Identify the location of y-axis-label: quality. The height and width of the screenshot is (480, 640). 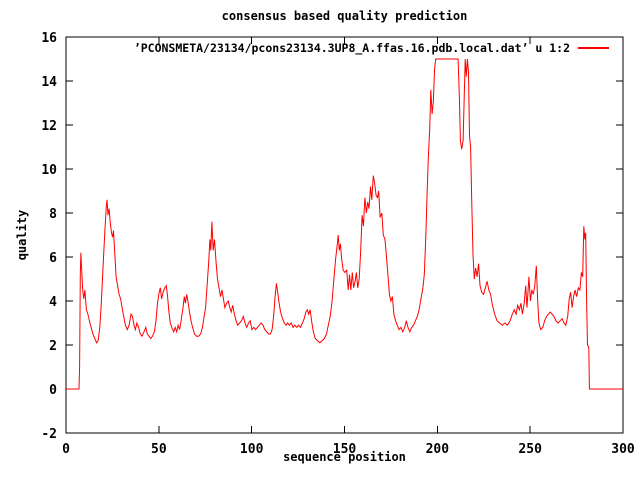
(22, 235).